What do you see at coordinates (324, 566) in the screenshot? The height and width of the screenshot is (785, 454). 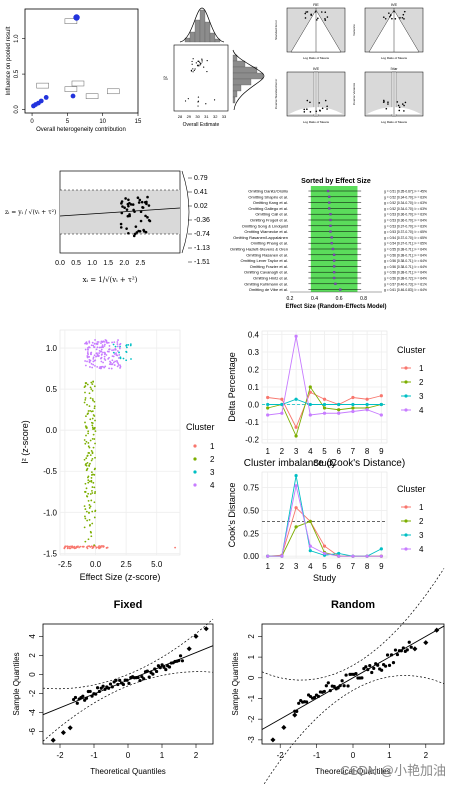 I see `cooks-x-tick-label: 5` at bounding box center [324, 566].